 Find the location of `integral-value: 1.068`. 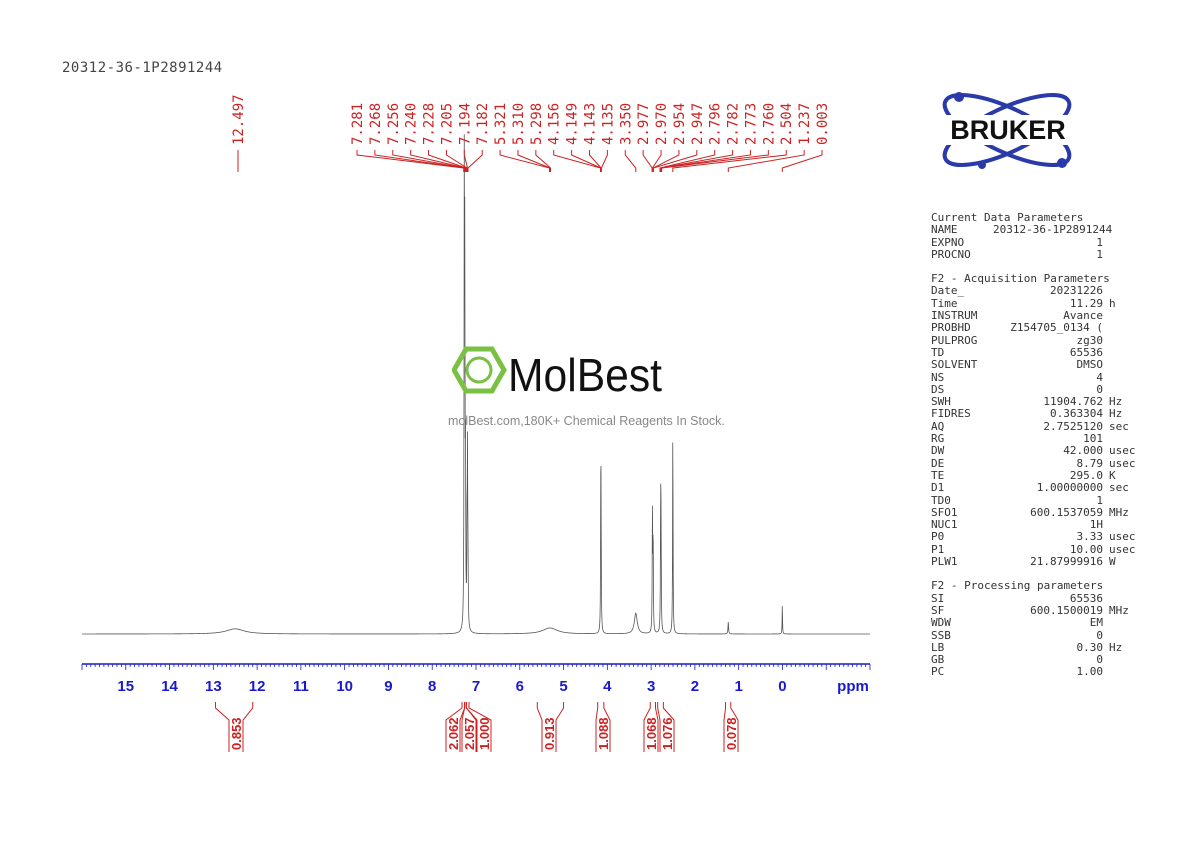

integral-value: 1.068 is located at coordinates (651, 733).